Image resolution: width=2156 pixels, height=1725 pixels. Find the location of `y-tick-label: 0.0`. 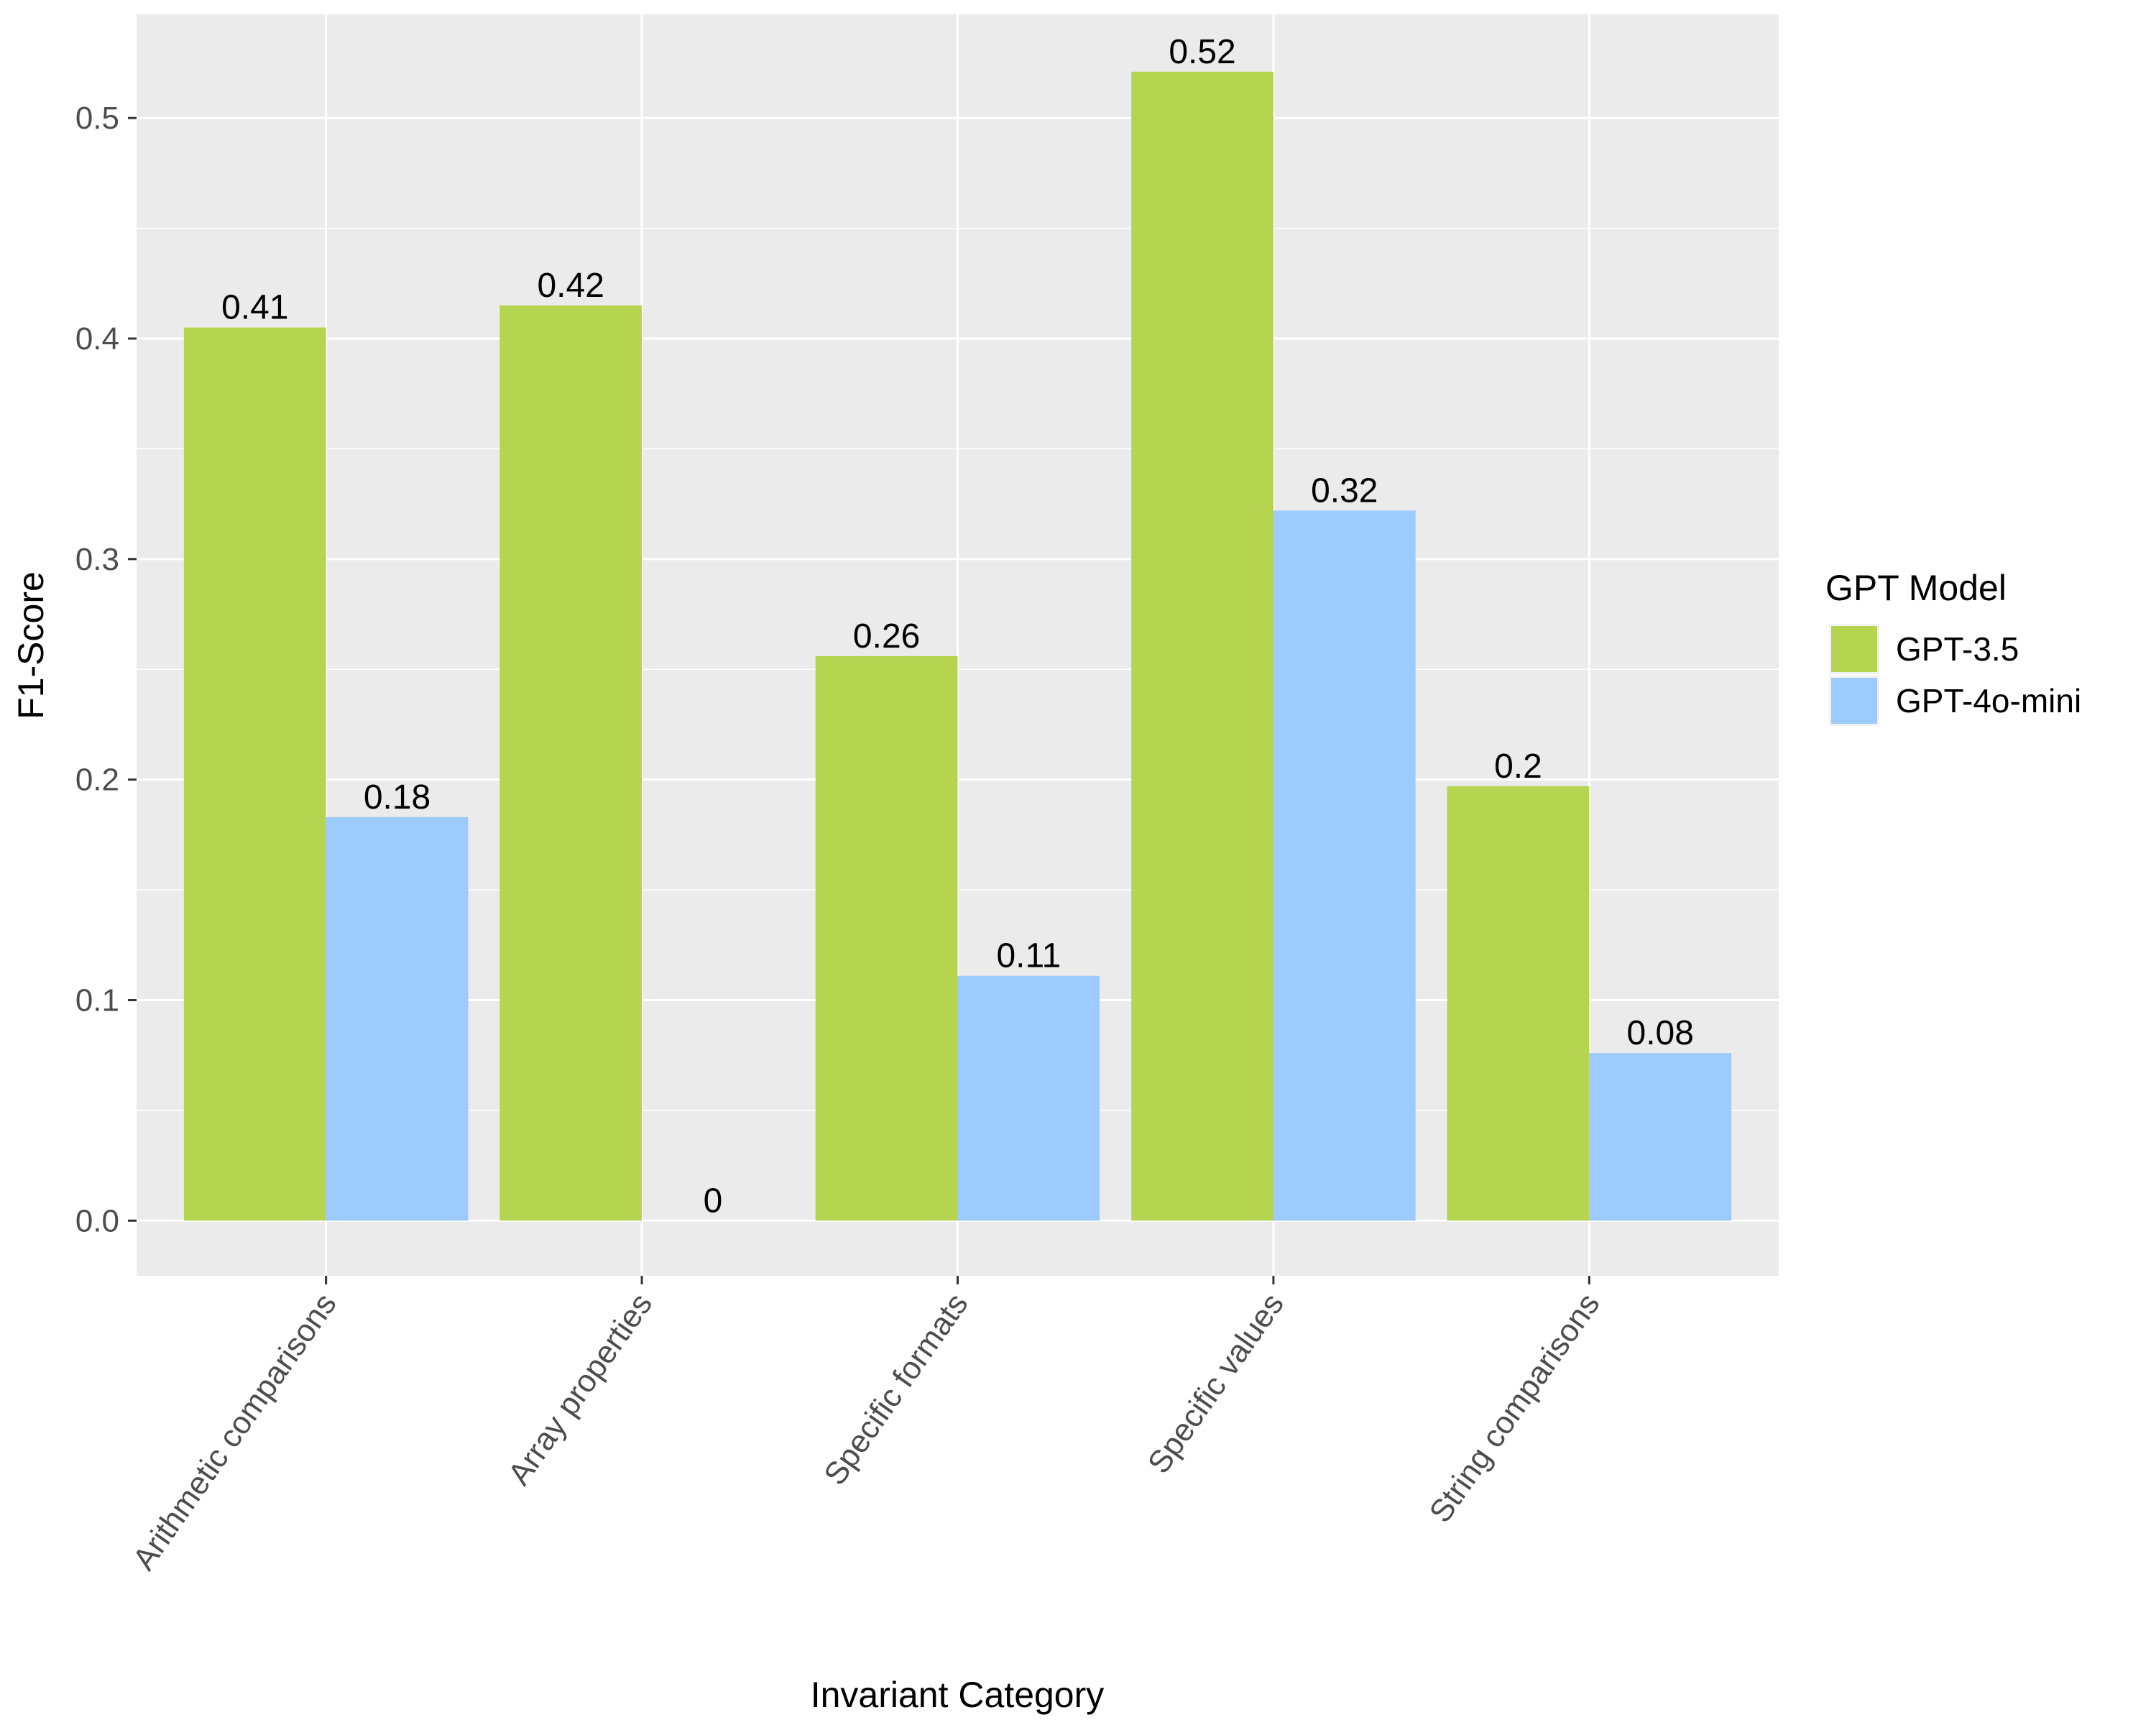

y-tick-label: 0.0 is located at coordinates (97, 1220).